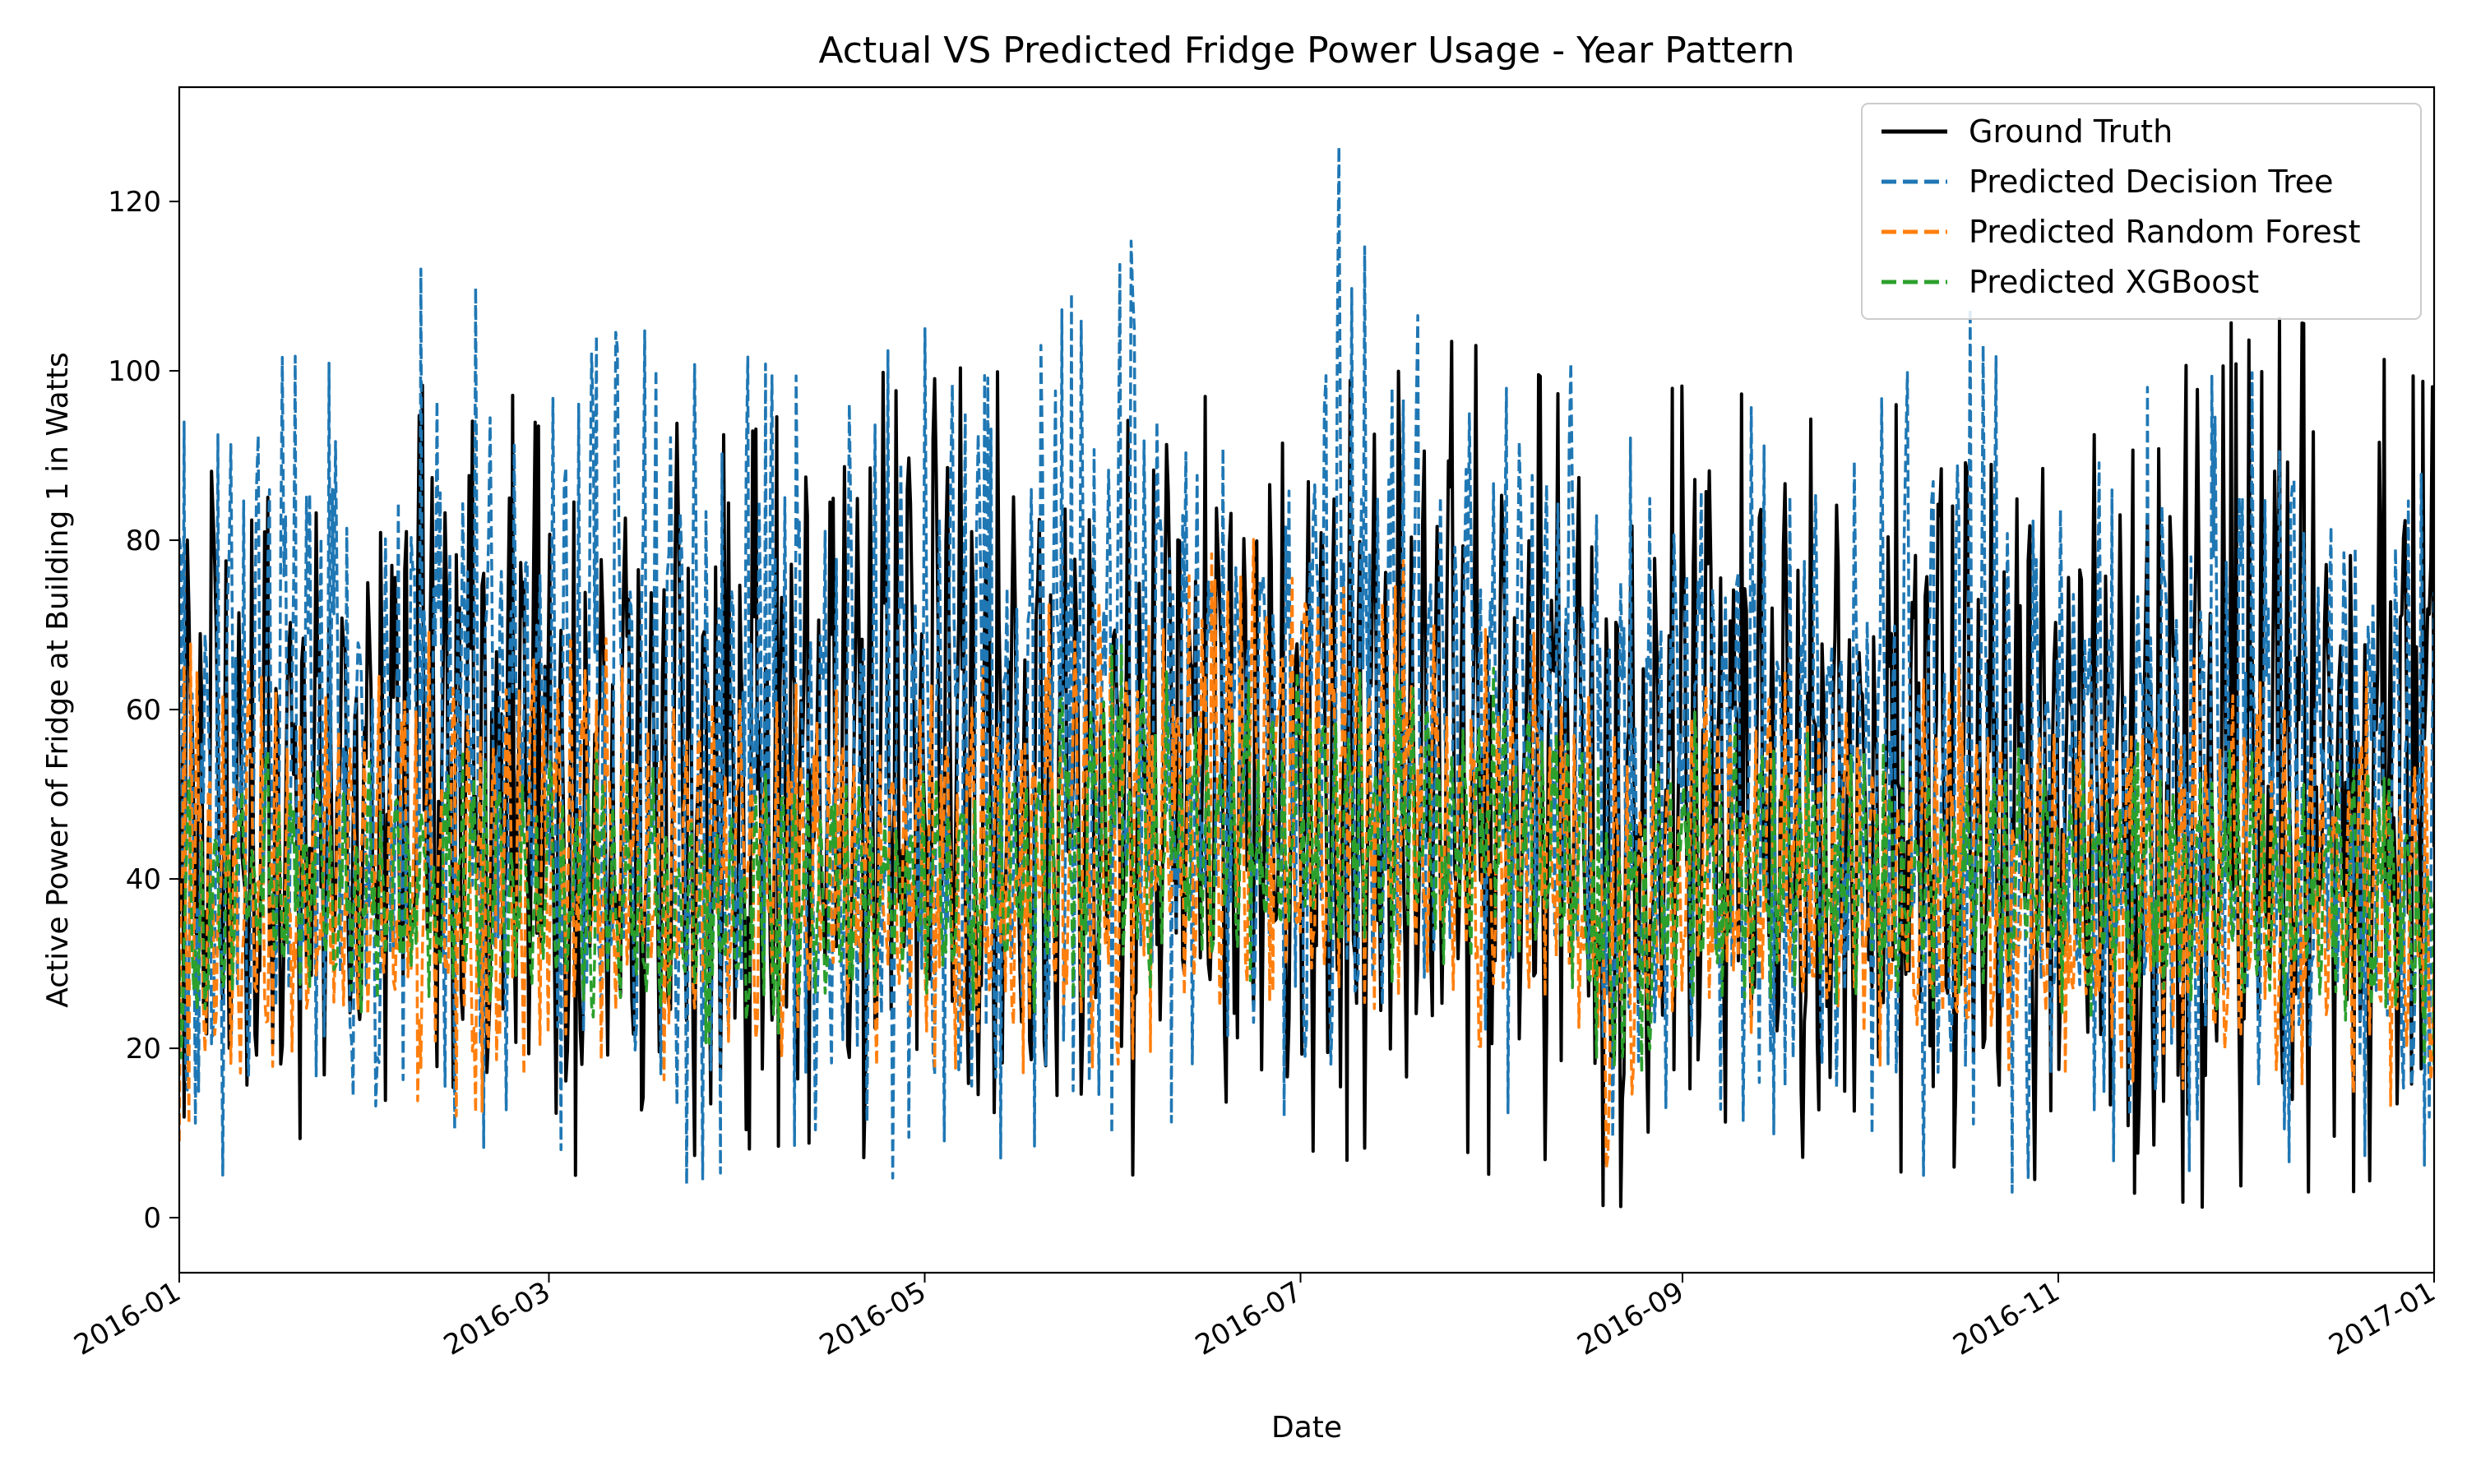  What do you see at coordinates (2071, 131) in the screenshot?
I see `legend-label: Ground Truth` at bounding box center [2071, 131].